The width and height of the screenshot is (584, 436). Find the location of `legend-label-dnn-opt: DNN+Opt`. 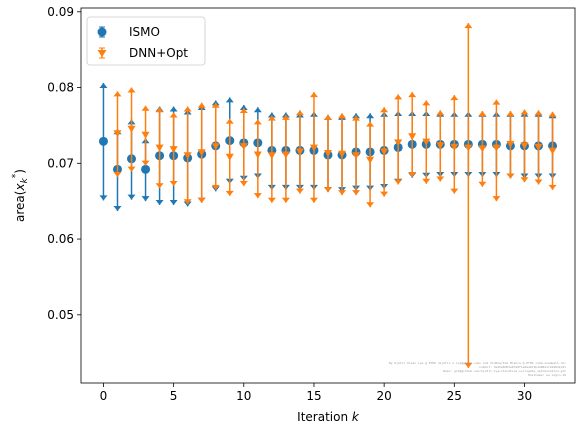

legend-label-dnn-opt: DNN+Opt is located at coordinates (158, 53).